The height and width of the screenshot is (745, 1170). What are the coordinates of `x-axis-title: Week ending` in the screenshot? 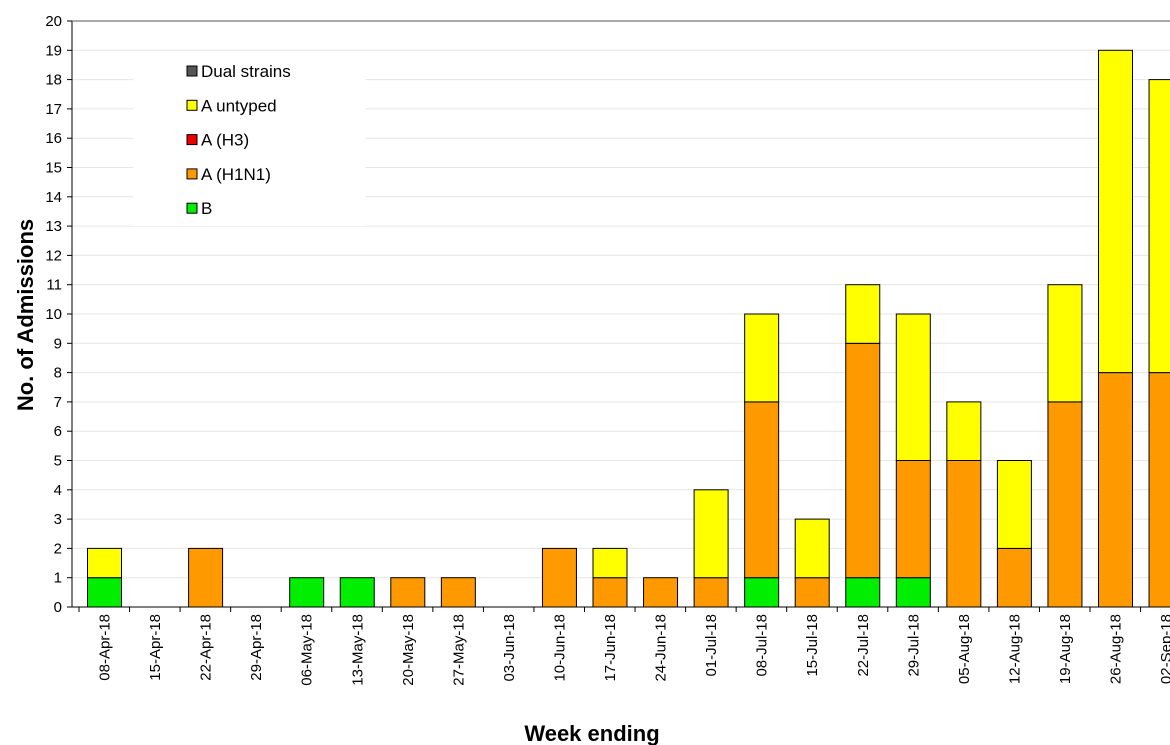 It's located at (591, 733).